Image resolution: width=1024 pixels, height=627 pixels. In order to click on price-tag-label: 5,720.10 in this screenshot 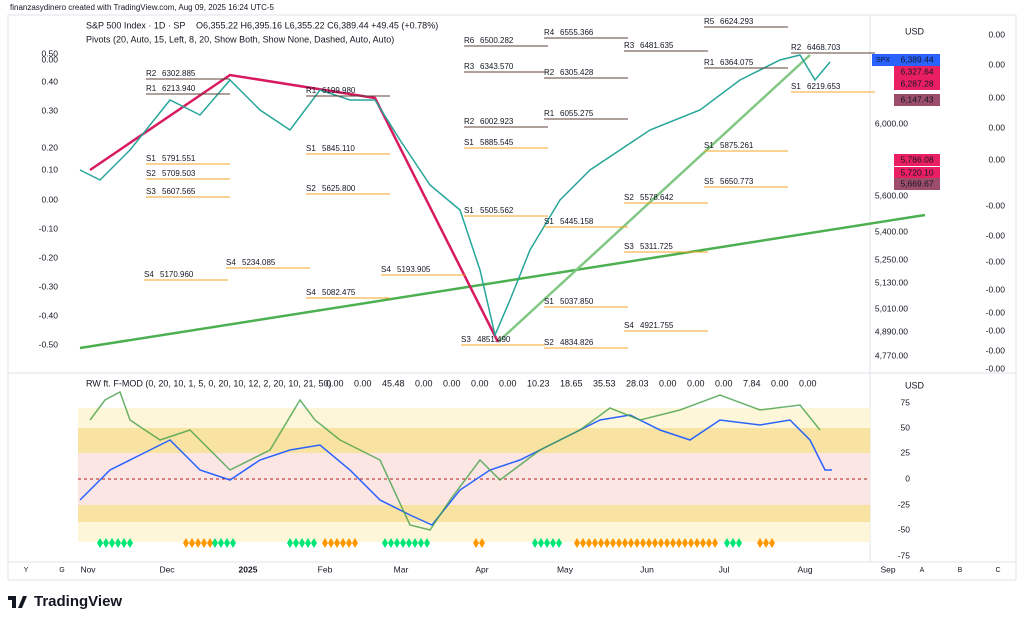, I will do `click(916, 172)`.